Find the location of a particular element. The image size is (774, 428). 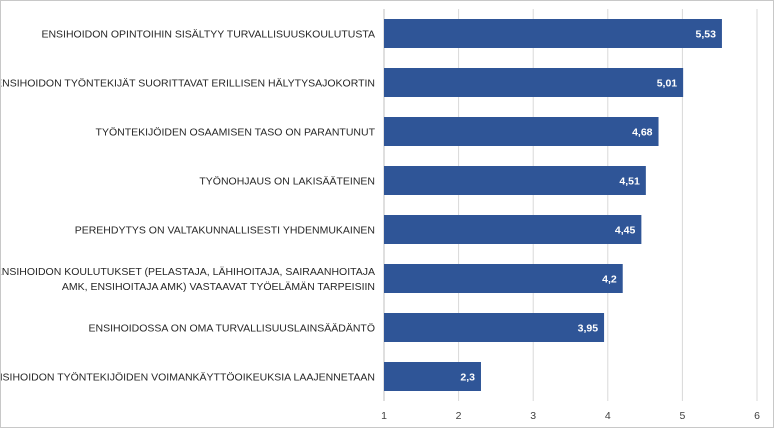

data-label: 3,95 is located at coordinates (588, 329).